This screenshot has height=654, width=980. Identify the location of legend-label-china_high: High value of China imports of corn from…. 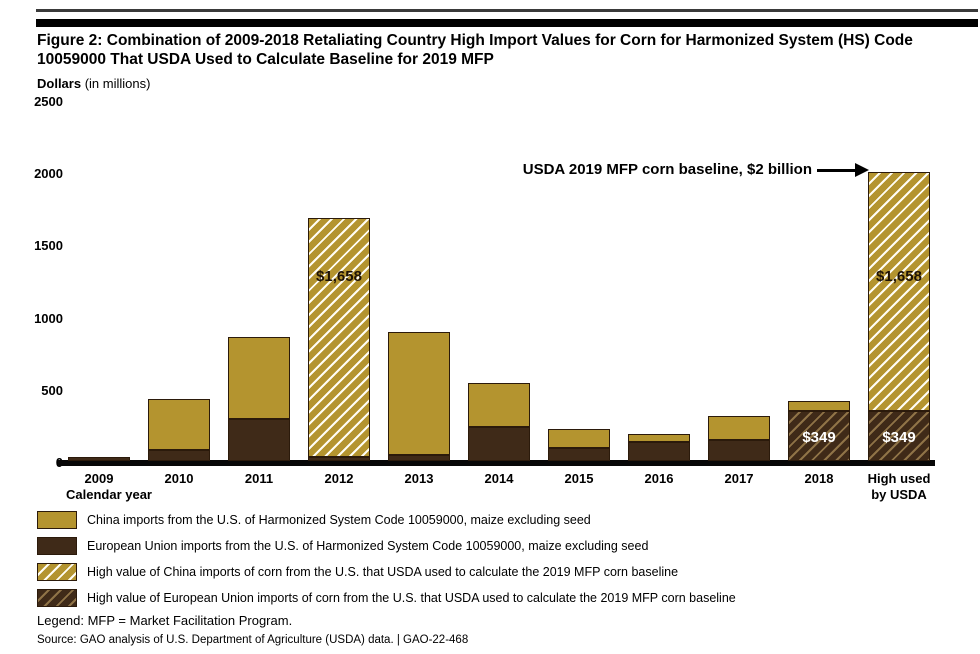
(383, 572).